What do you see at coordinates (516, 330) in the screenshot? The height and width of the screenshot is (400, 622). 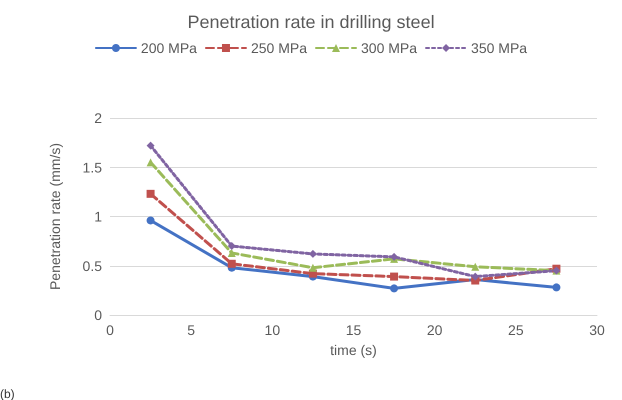 I see `x-tick-label: 25` at bounding box center [516, 330].